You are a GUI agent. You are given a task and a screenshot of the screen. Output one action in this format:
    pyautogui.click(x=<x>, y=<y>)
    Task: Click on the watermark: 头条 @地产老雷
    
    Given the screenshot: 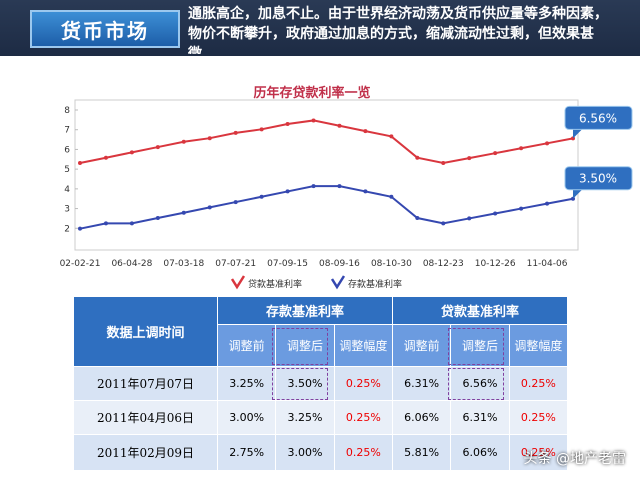 What is the action you would take?
    pyautogui.click(x=574, y=459)
    